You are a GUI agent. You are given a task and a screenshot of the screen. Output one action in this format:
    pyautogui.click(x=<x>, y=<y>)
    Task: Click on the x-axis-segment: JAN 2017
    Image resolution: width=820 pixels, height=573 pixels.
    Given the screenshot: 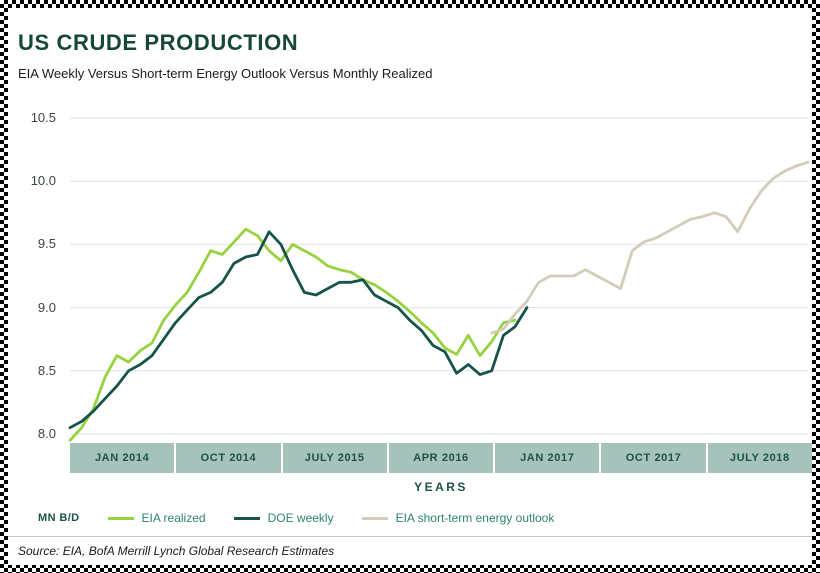 What is the action you would take?
    pyautogui.click(x=547, y=458)
    